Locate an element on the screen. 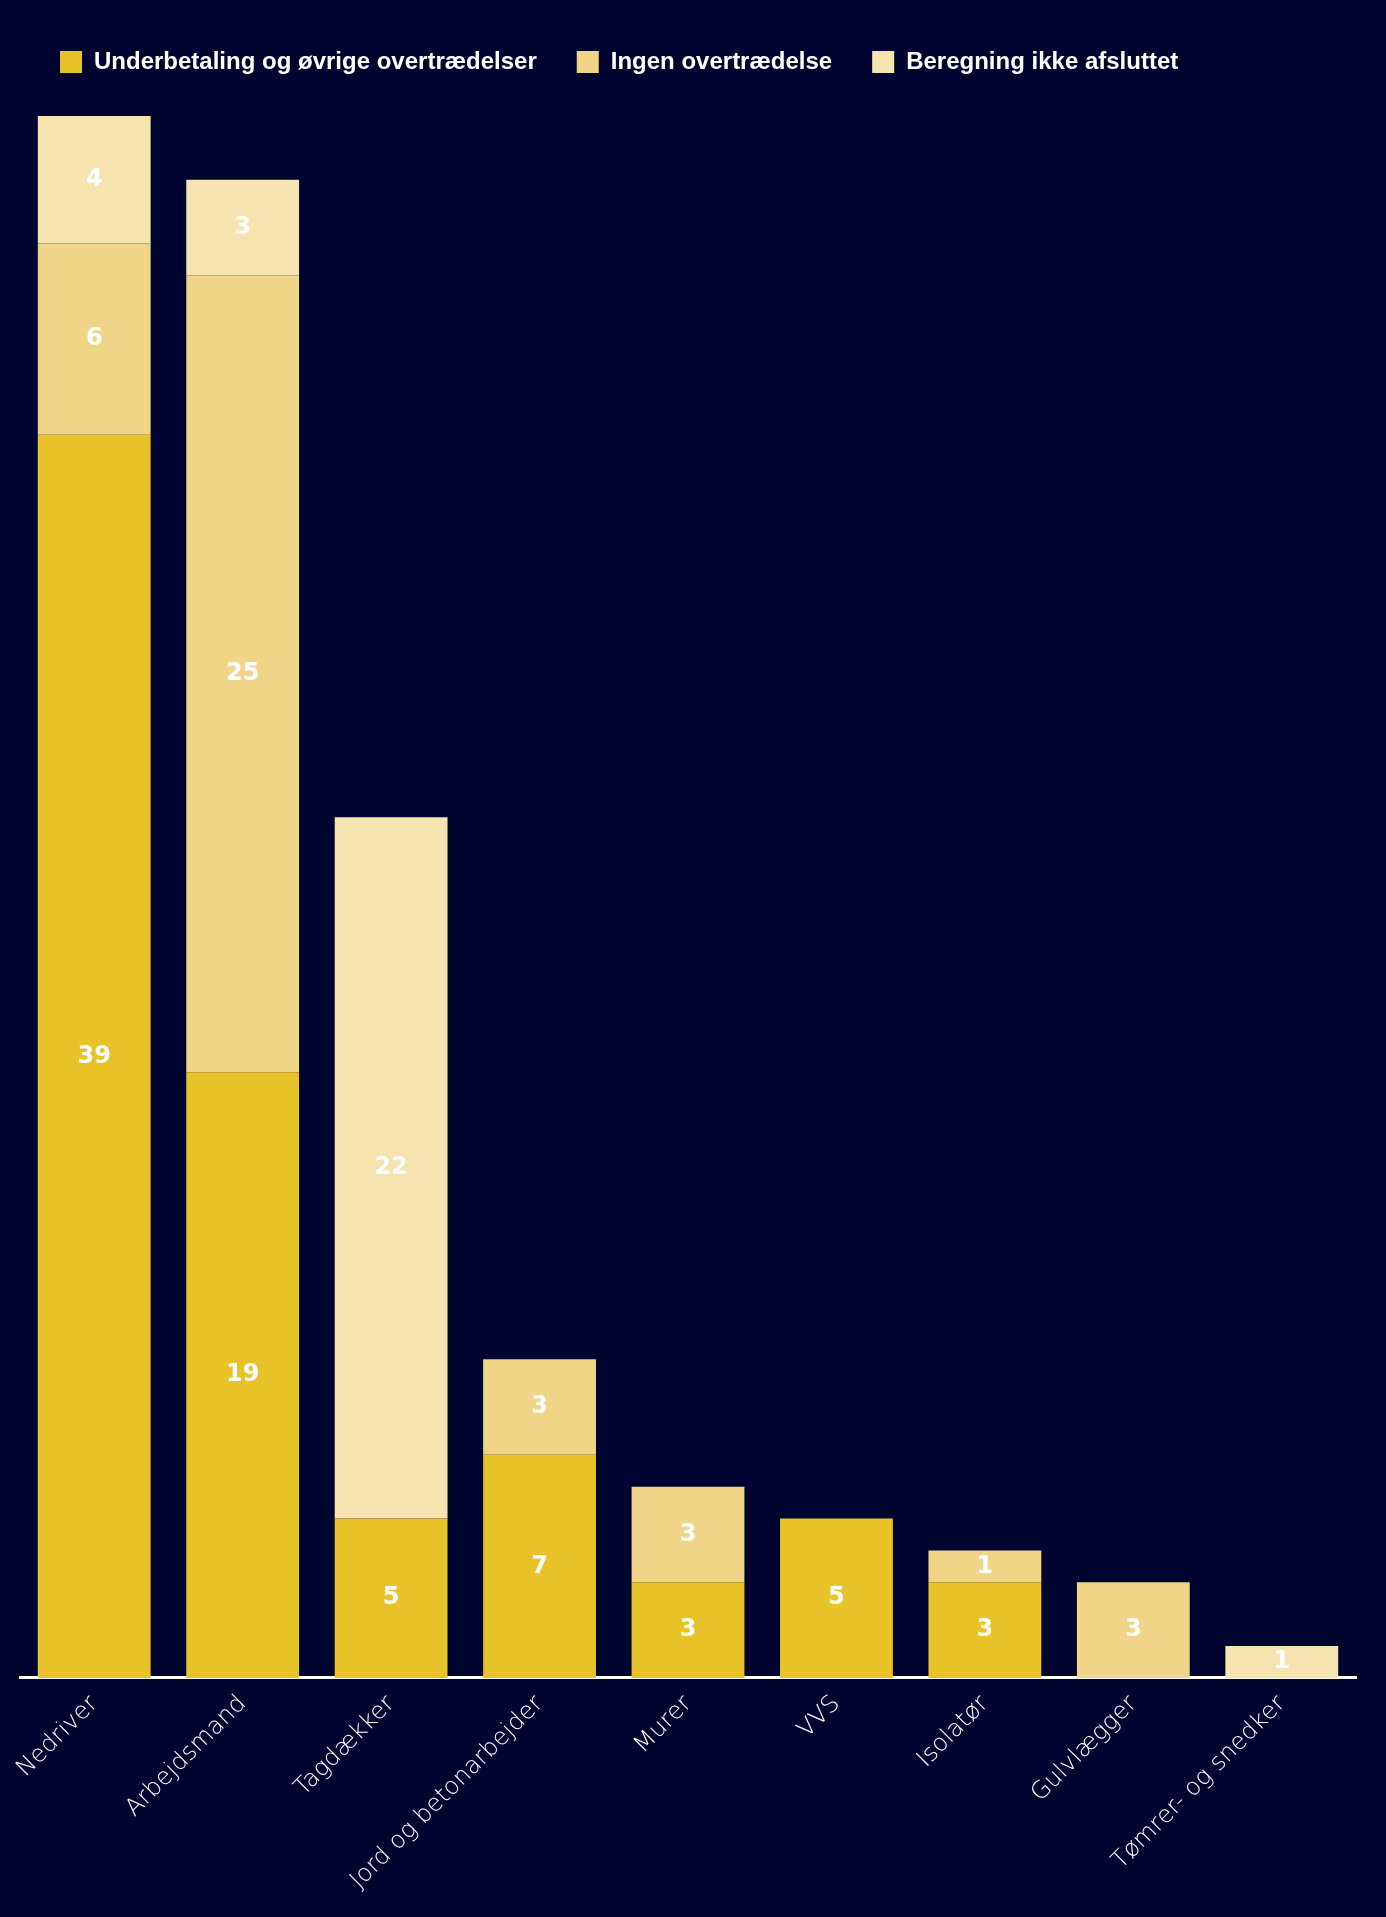  data-label: 39 is located at coordinates (94, 1054).